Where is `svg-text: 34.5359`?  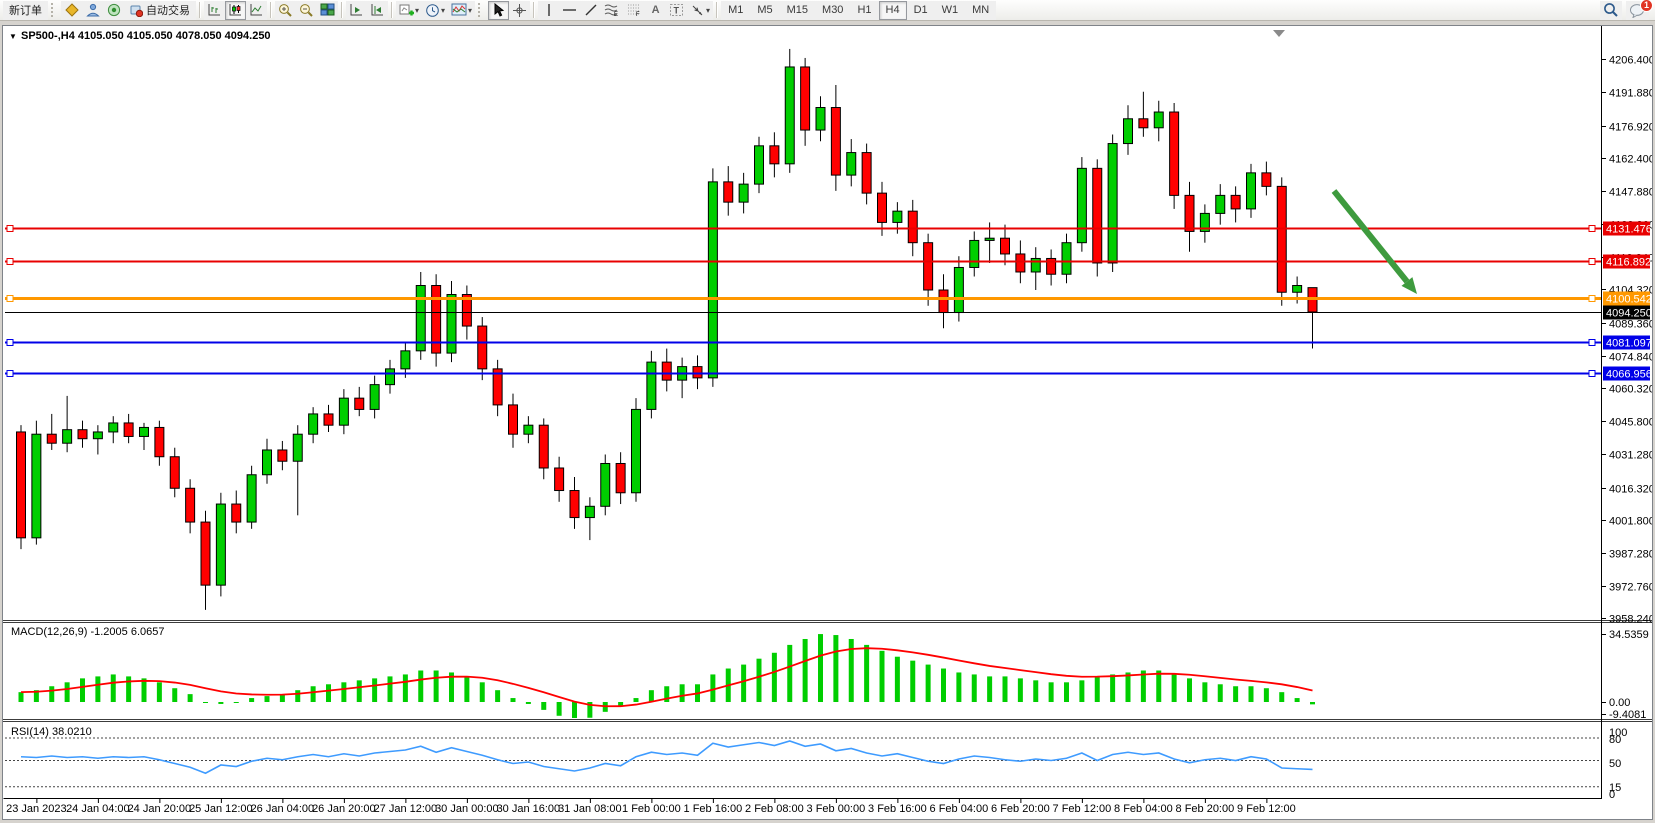
svg-text: 34.5359 is located at coordinates (1629, 635).